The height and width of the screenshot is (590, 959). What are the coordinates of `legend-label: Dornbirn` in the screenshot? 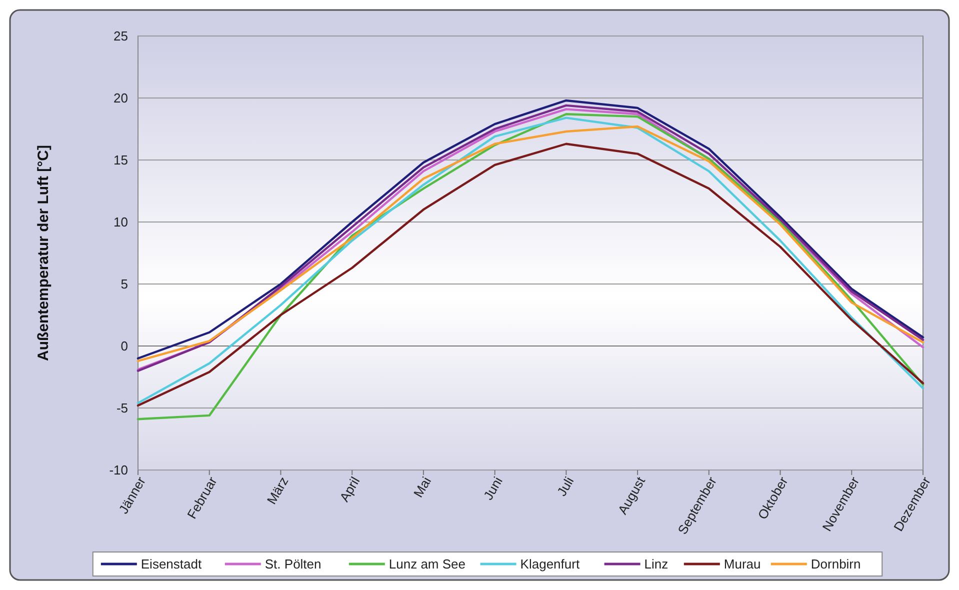 It's located at (835, 564).